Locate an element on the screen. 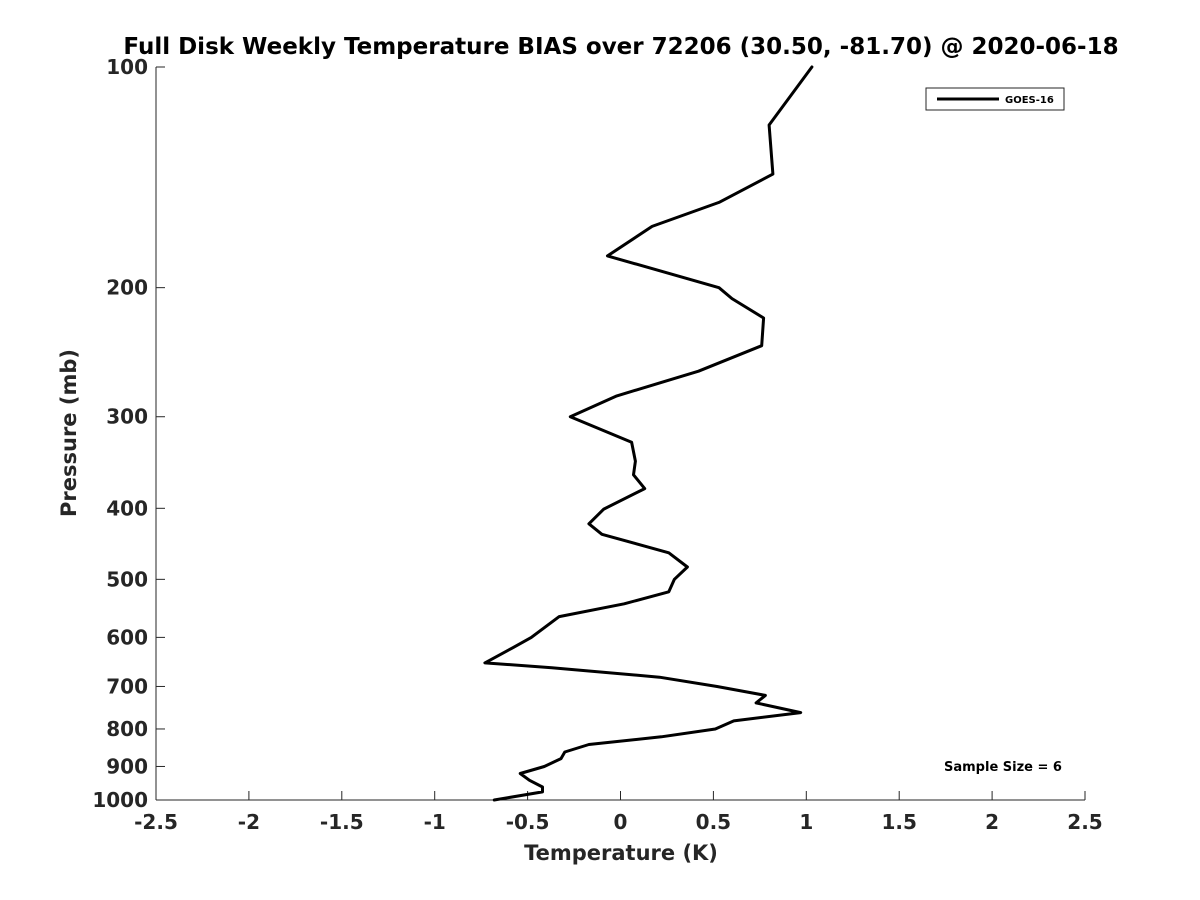 This screenshot has width=1200, height=900. x-tick-label: 1 is located at coordinates (806, 822).